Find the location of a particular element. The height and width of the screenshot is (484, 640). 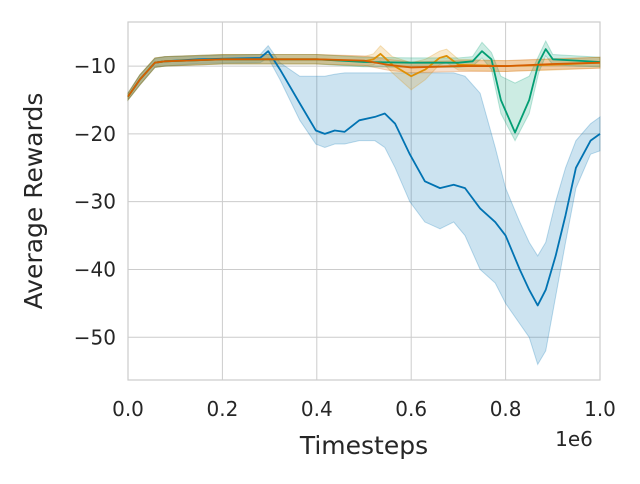

x-tick-label: 0.2 is located at coordinates (222, 409).